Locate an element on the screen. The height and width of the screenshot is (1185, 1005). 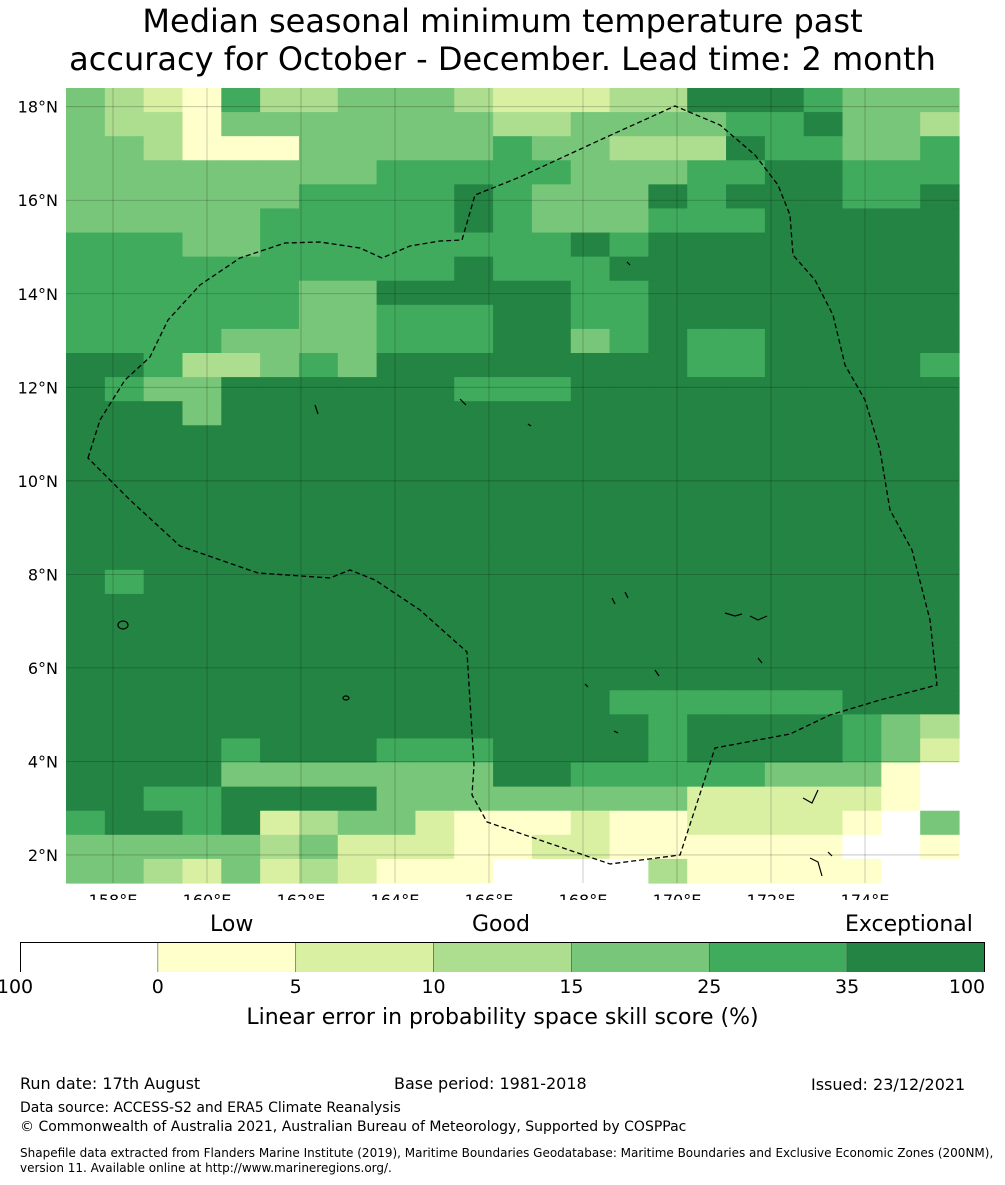
lat-tick-label: 12°N is located at coordinates (38, 387).